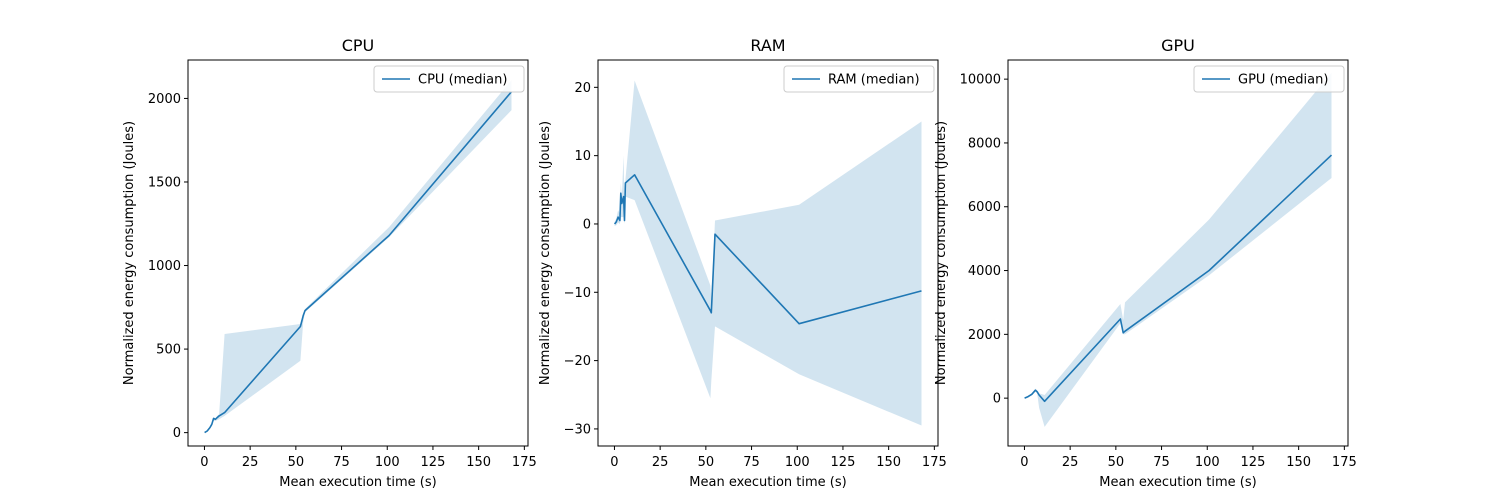 The width and height of the screenshot is (1500, 500). What do you see at coordinates (767, 249) in the screenshot?
I see `ram-median-line` at bounding box center [767, 249].